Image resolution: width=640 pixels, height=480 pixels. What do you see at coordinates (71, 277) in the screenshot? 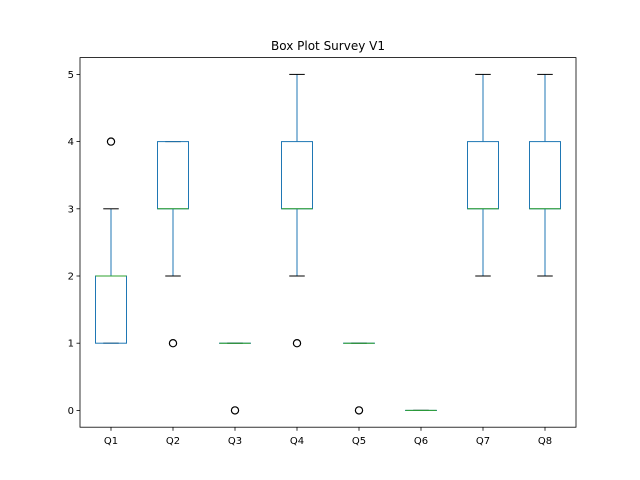
I see `y-tick-label: 2` at bounding box center [71, 277].